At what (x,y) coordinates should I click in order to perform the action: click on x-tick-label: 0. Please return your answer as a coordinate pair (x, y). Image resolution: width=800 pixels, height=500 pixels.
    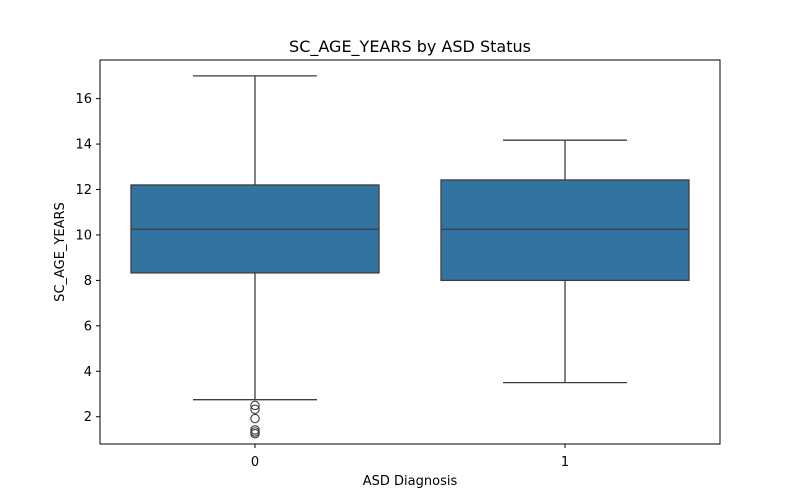
    Looking at the image, I should click on (255, 462).